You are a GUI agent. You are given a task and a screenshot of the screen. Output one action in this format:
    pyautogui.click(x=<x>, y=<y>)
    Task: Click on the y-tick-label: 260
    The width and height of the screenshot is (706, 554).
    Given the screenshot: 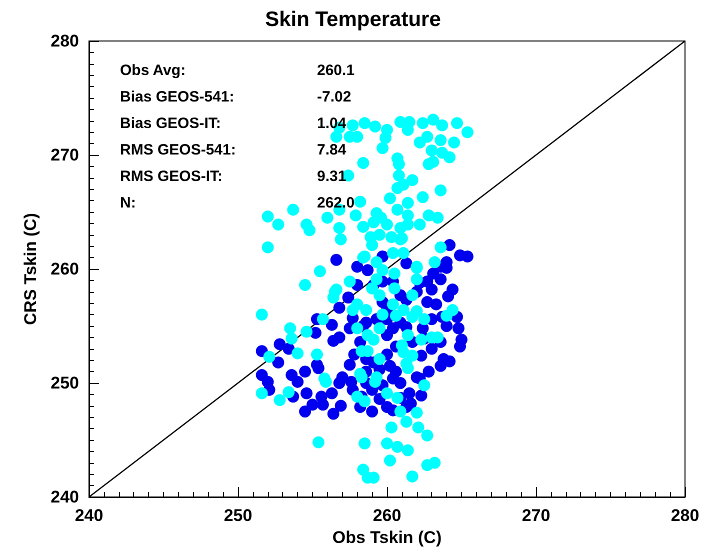 What is the action you would take?
    pyautogui.click(x=64, y=269)
    